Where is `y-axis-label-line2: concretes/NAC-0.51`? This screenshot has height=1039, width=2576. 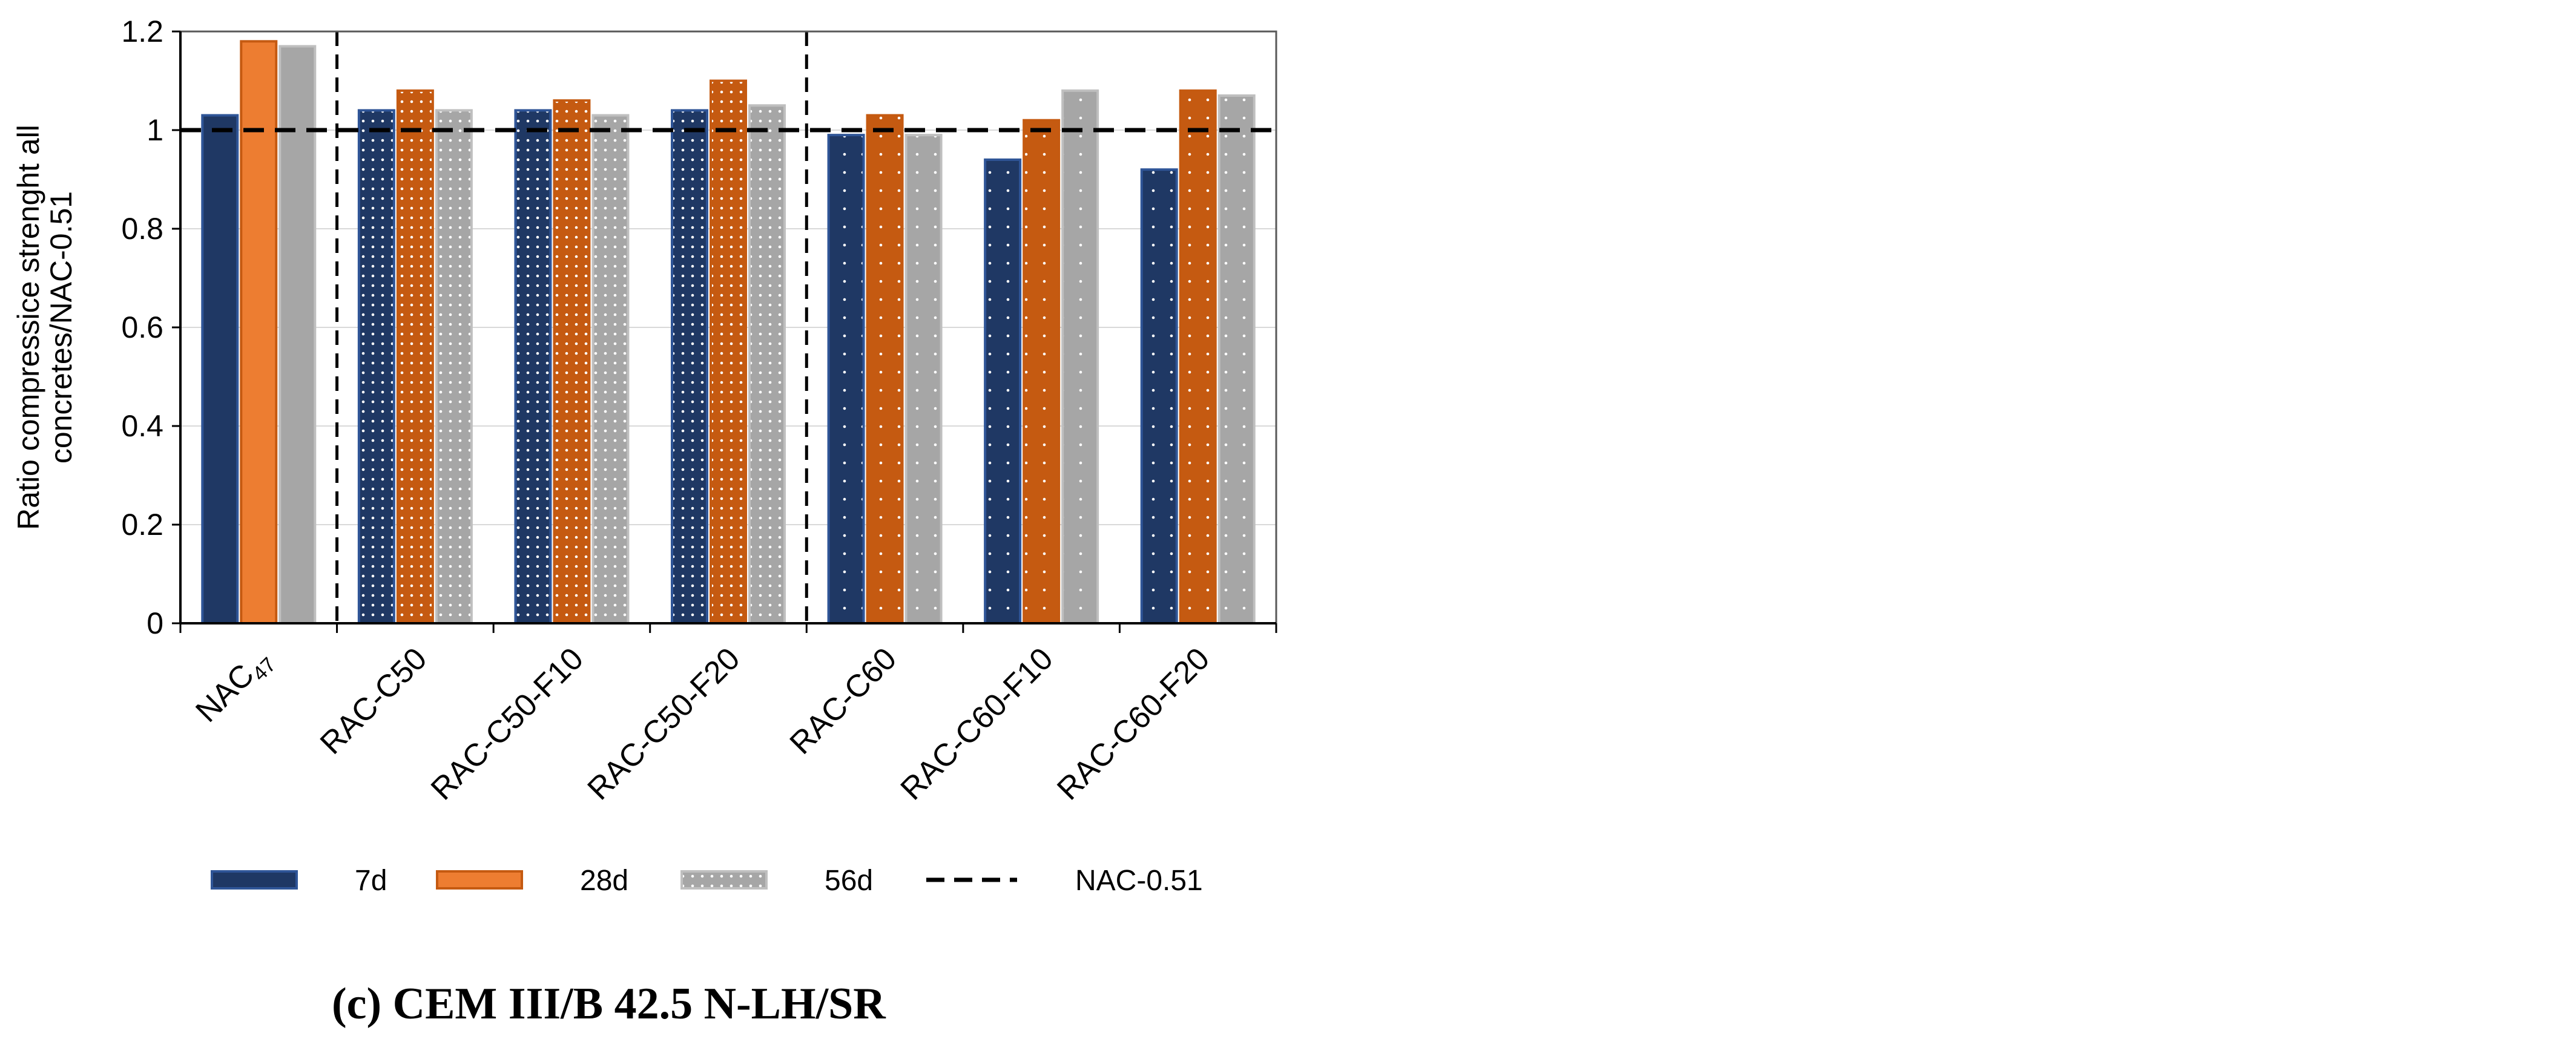
y-axis-label-line2: concretes/NAC-0.51 is located at coordinates (61, 327).